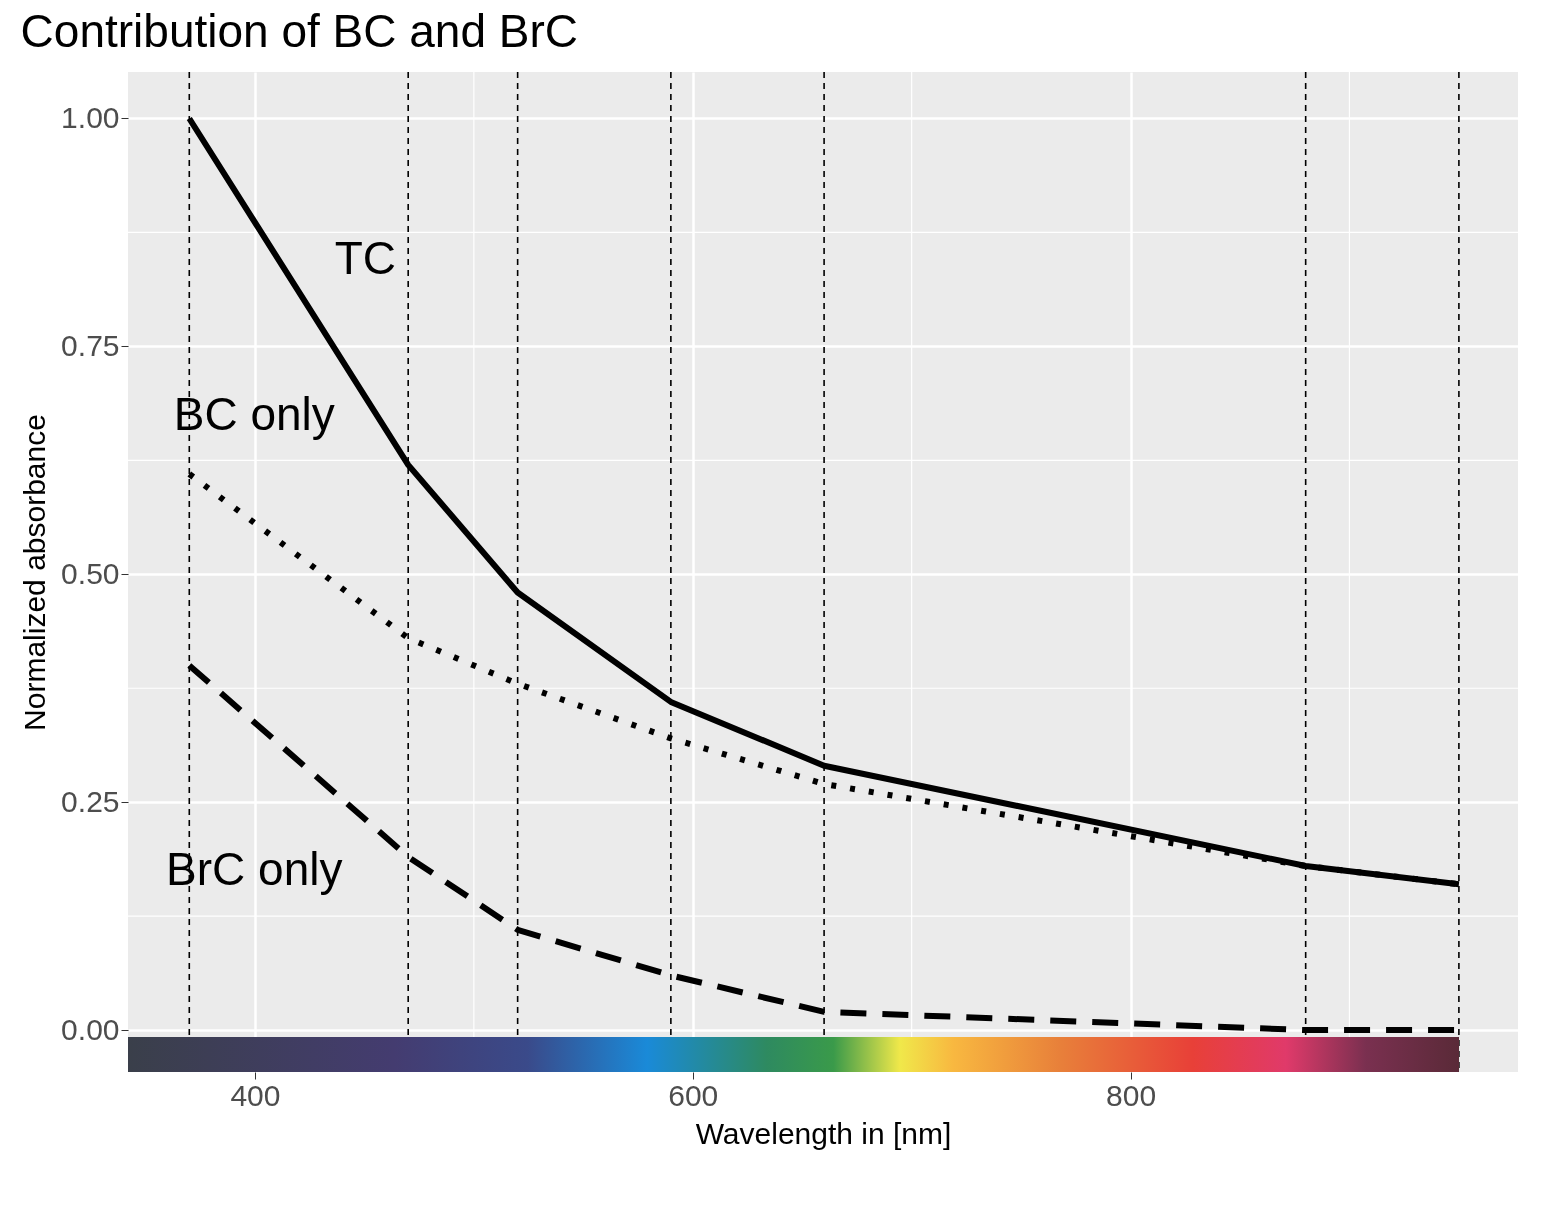 The width and height of the screenshot is (1545, 1216). What do you see at coordinates (90, 345) in the screenshot?
I see `y-tick-label: 0.75` at bounding box center [90, 345].